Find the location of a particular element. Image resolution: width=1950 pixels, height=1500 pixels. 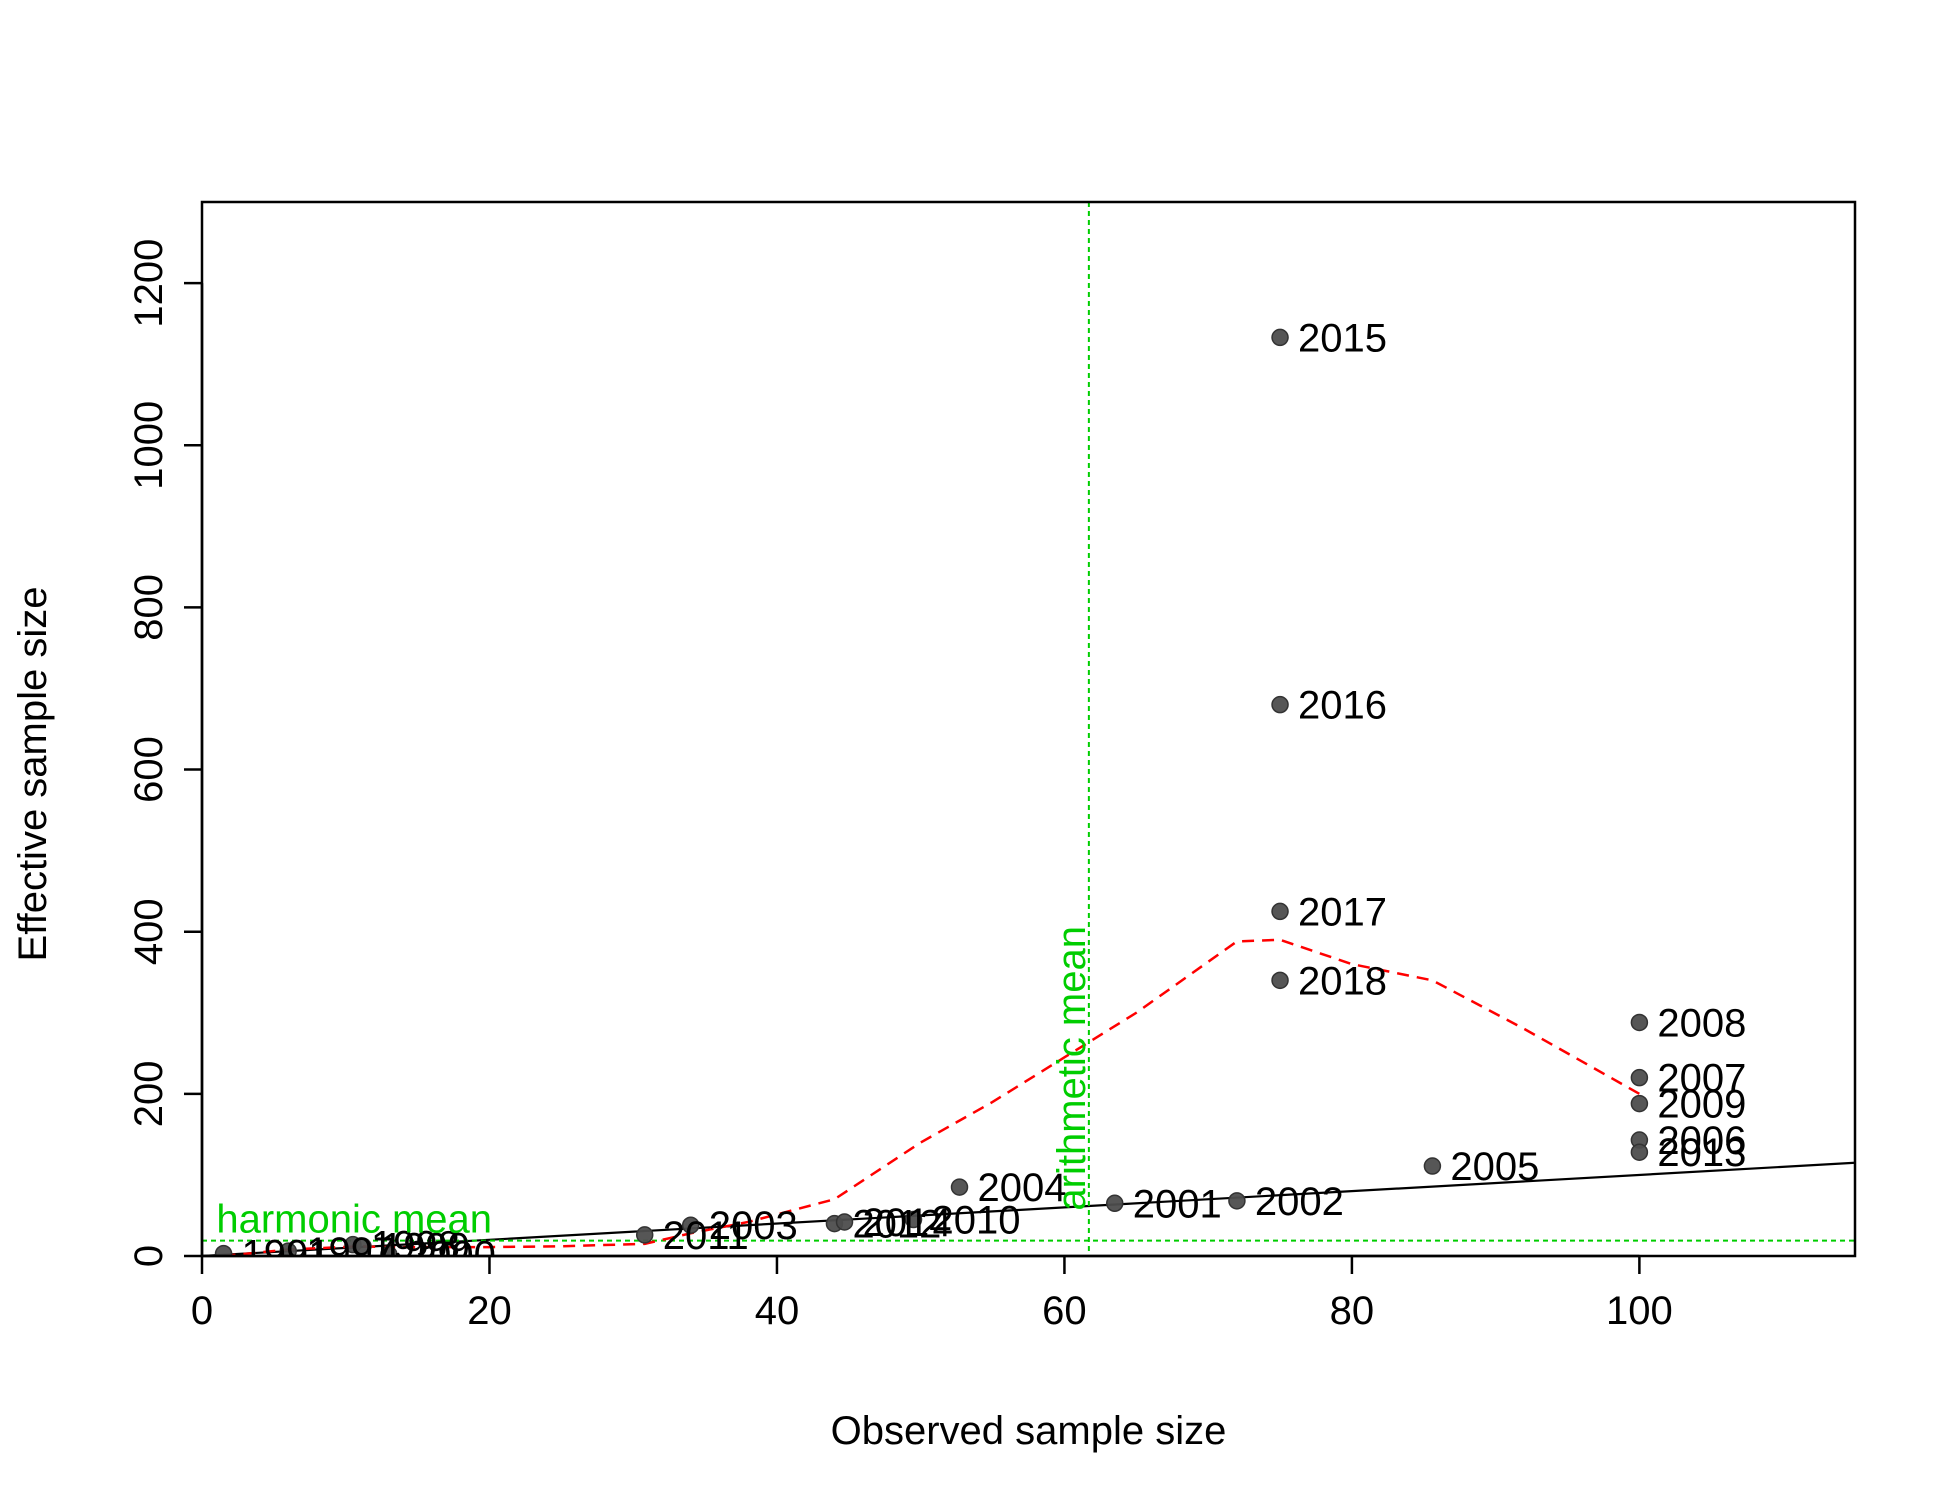

point-label: 2005 is located at coordinates (1494, 1167).